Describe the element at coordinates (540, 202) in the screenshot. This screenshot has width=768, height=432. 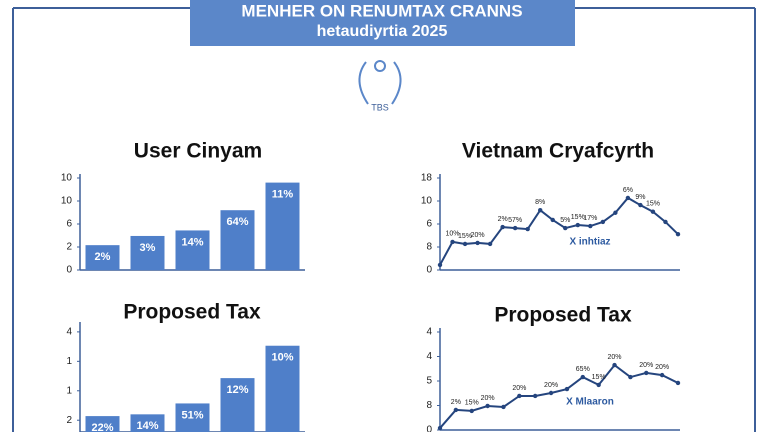
I see `point-label: 8%` at that location.